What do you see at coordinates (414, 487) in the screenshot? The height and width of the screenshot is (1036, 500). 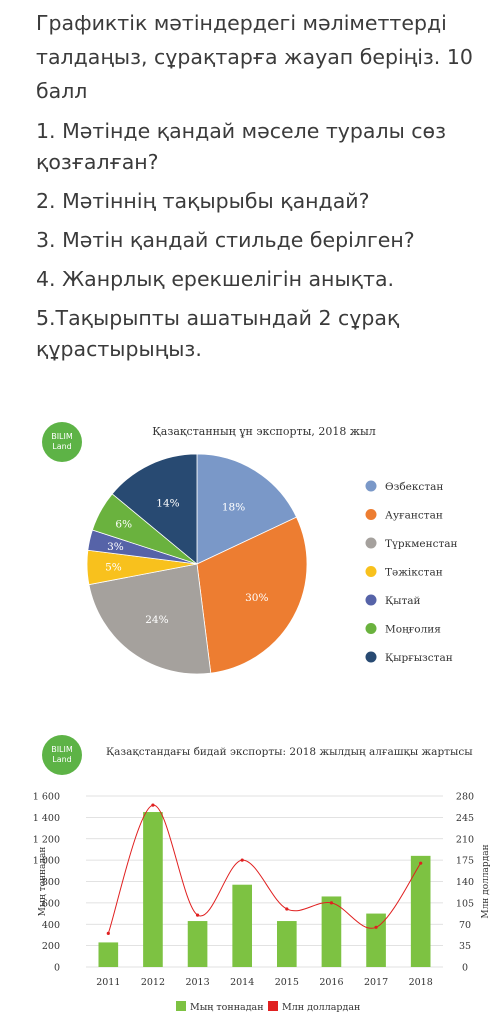 I see `legend-label-0: Өзбекстан` at bounding box center [414, 487].